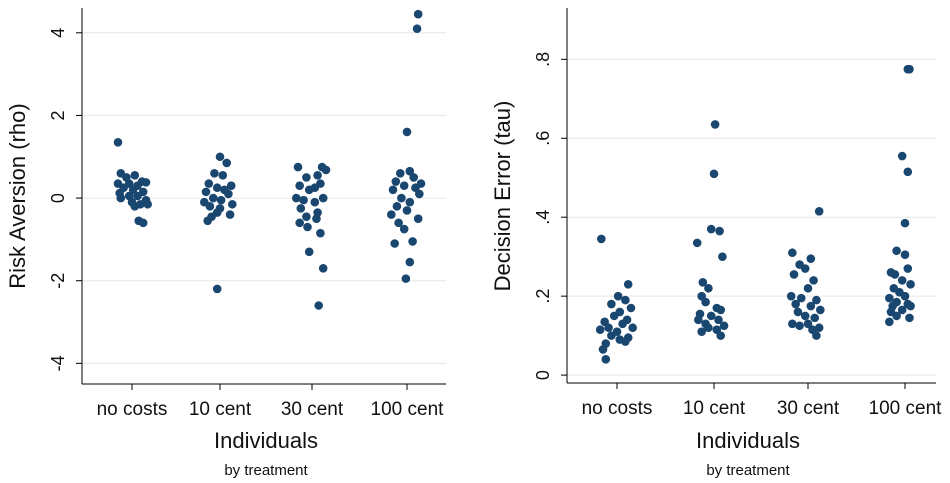  What do you see at coordinates (714, 408) in the screenshot?
I see `decision-error-x-tick-label: 10 cent` at bounding box center [714, 408].